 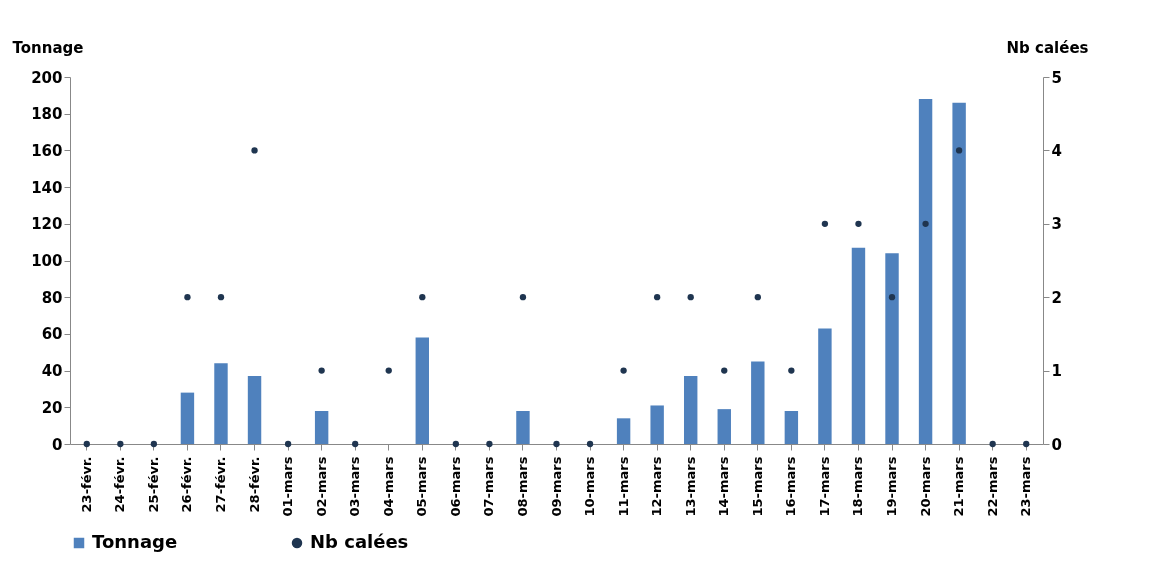 What do you see at coordinates (47, 187) in the screenshot?
I see `y-tick-label: 140` at bounding box center [47, 187].